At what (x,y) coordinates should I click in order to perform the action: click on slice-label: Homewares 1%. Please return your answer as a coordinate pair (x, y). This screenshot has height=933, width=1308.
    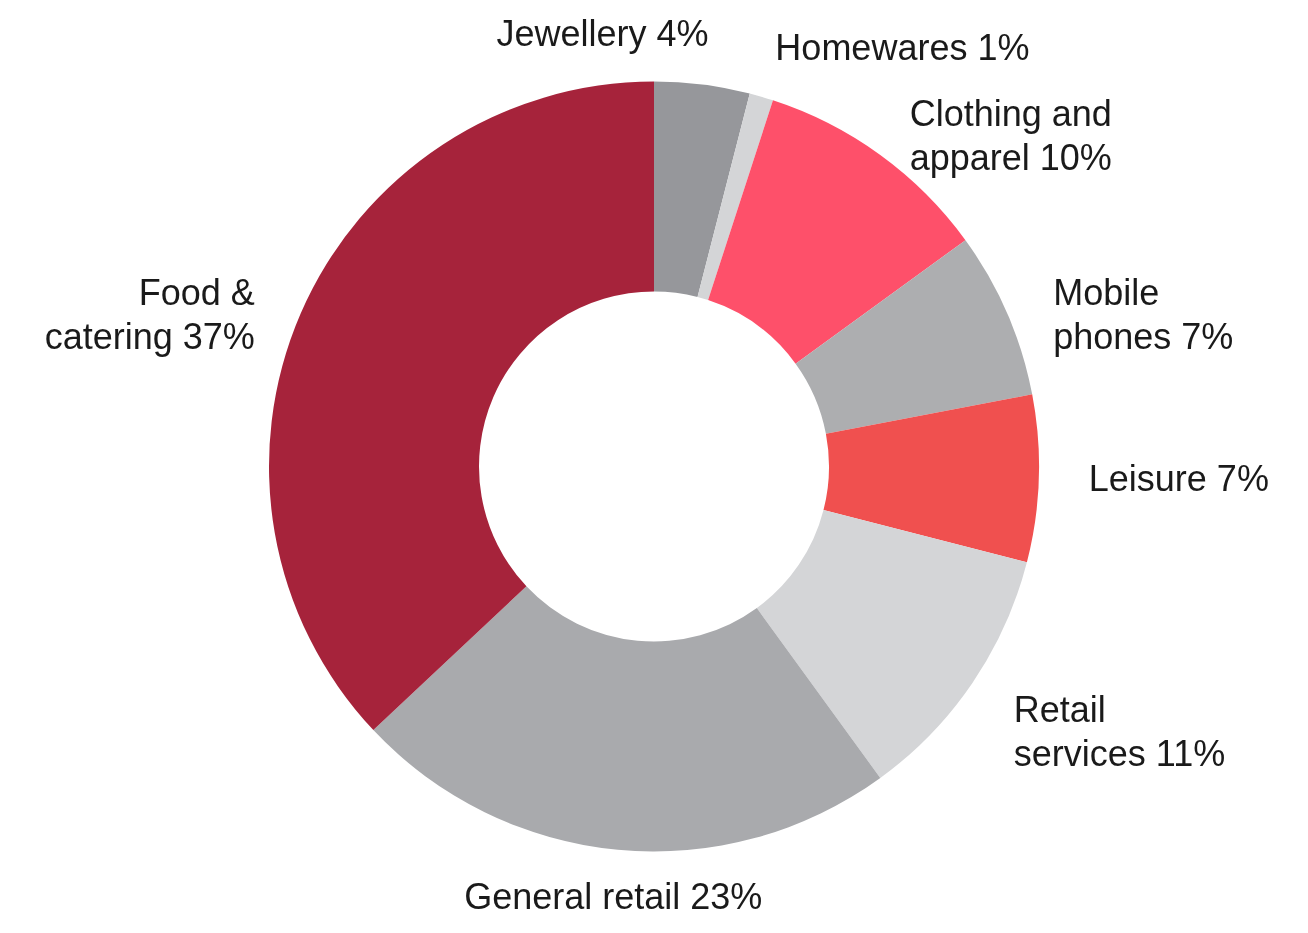
    Looking at the image, I should click on (902, 47).